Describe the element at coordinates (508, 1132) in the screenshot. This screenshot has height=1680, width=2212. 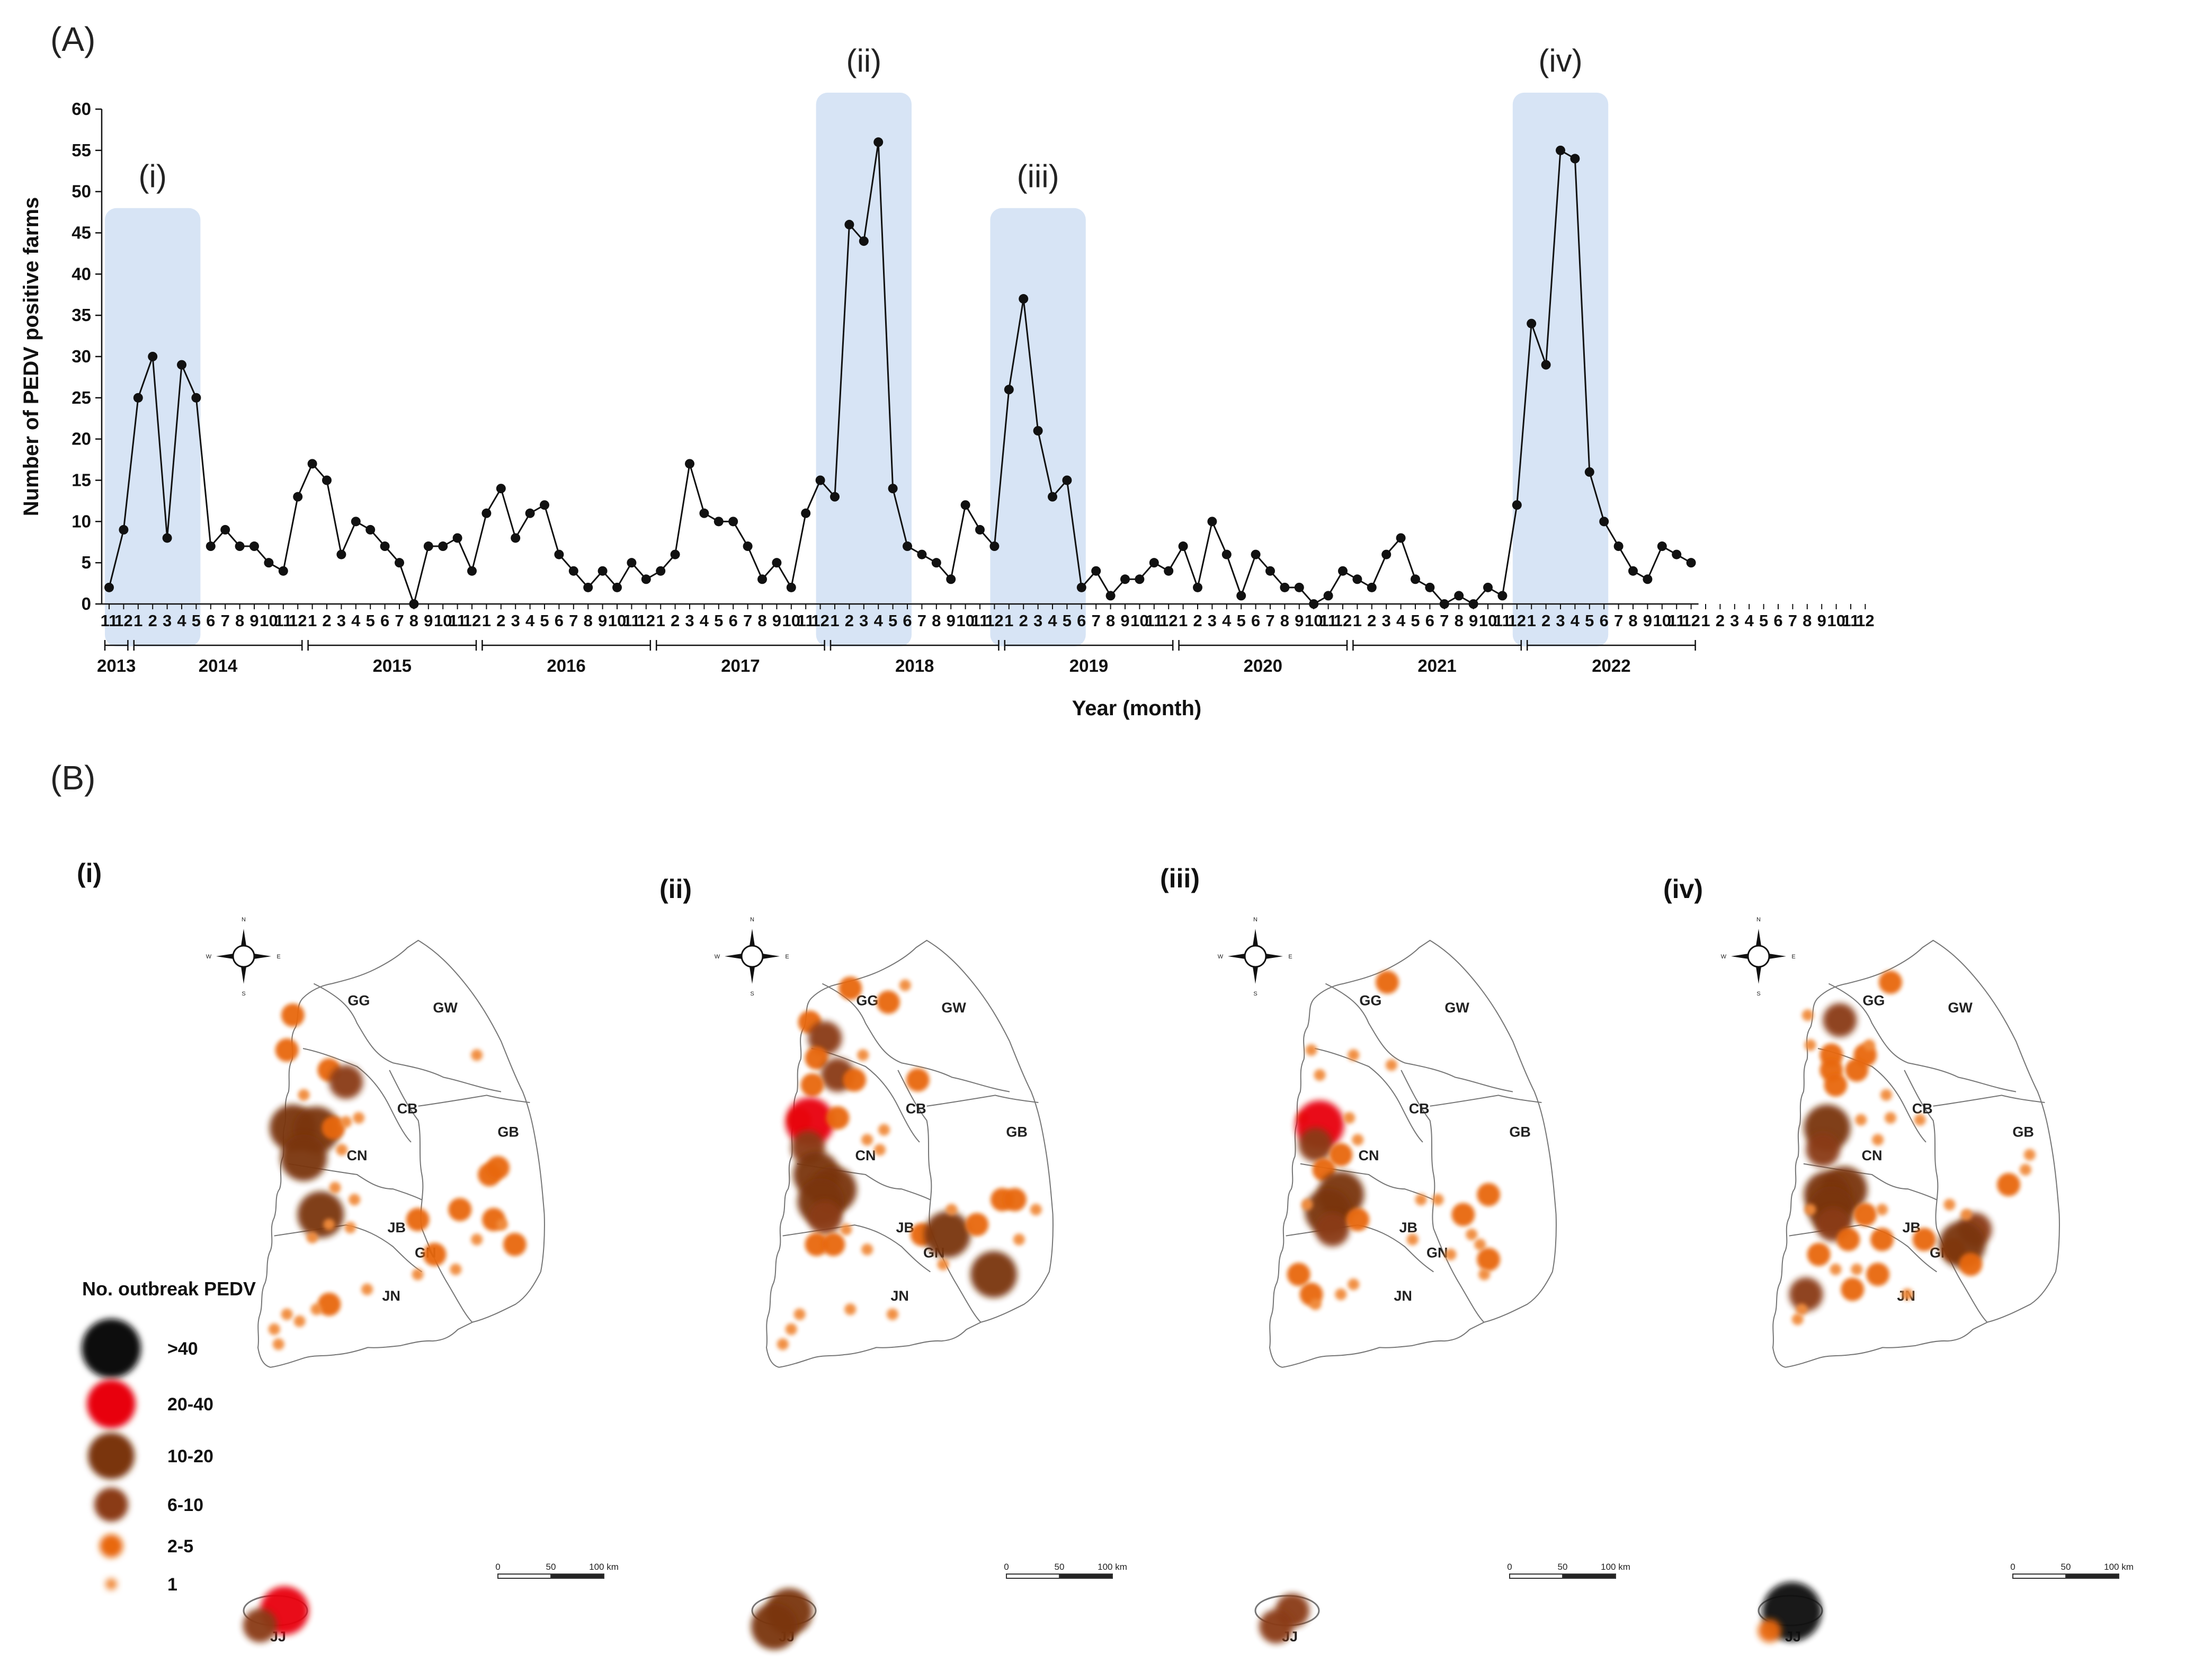
I see `region-label: GB` at that location.